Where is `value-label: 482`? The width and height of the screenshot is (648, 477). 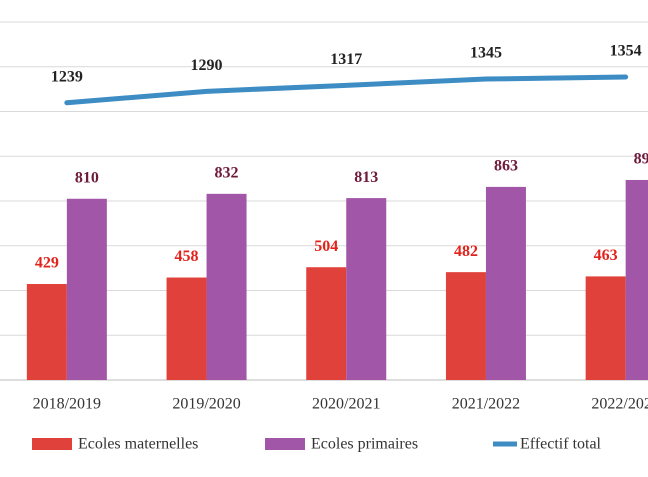
value-label: 482 is located at coordinates (466, 251).